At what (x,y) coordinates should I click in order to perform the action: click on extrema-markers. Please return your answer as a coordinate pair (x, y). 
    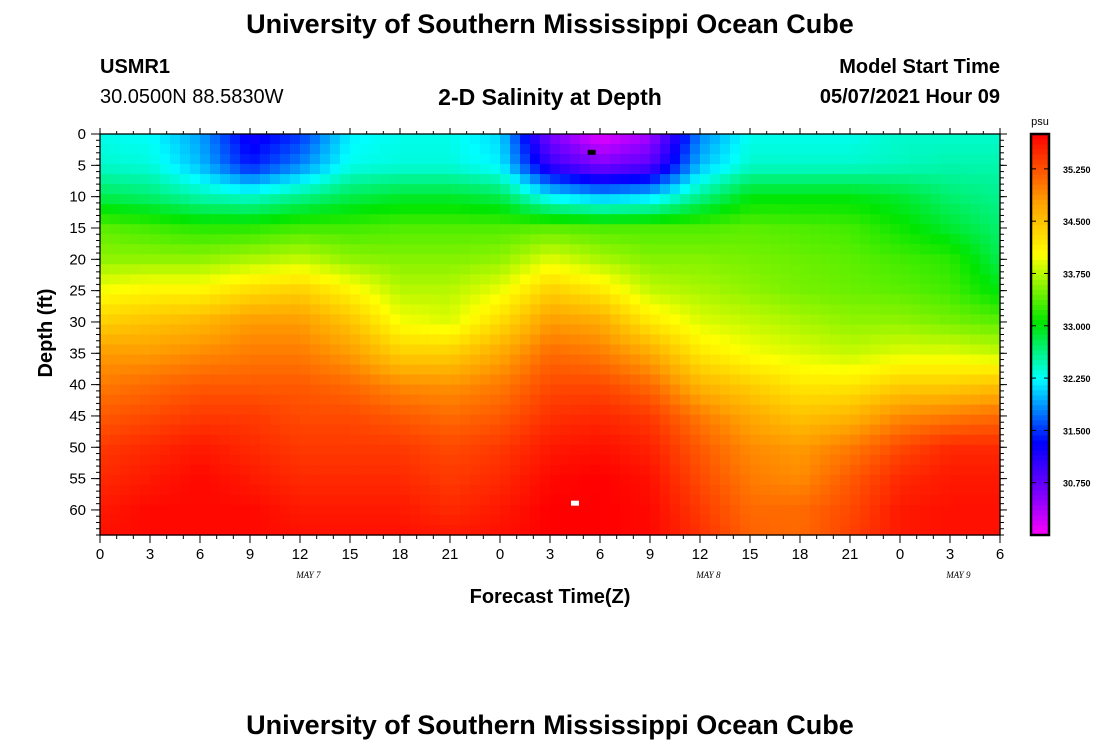
    Looking at the image, I should click on (583, 327).